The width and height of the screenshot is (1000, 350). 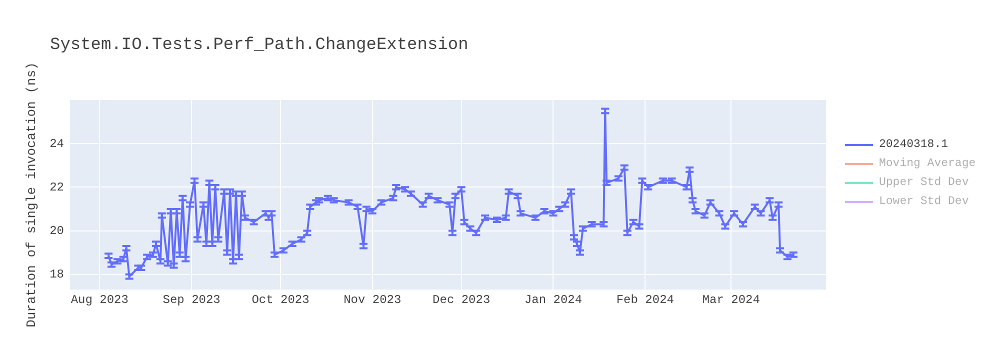 What do you see at coordinates (553, 299) in the screenshot?
I see `x-tick-label: Jan 2024` at bounding box center [553, 299].